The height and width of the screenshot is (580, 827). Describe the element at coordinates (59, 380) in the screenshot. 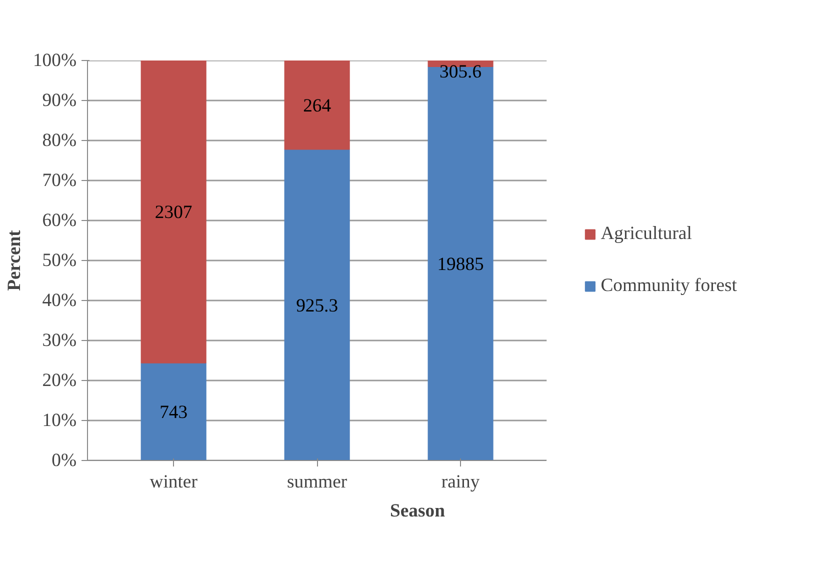

I see `y-tick-label: 20%` at that location.